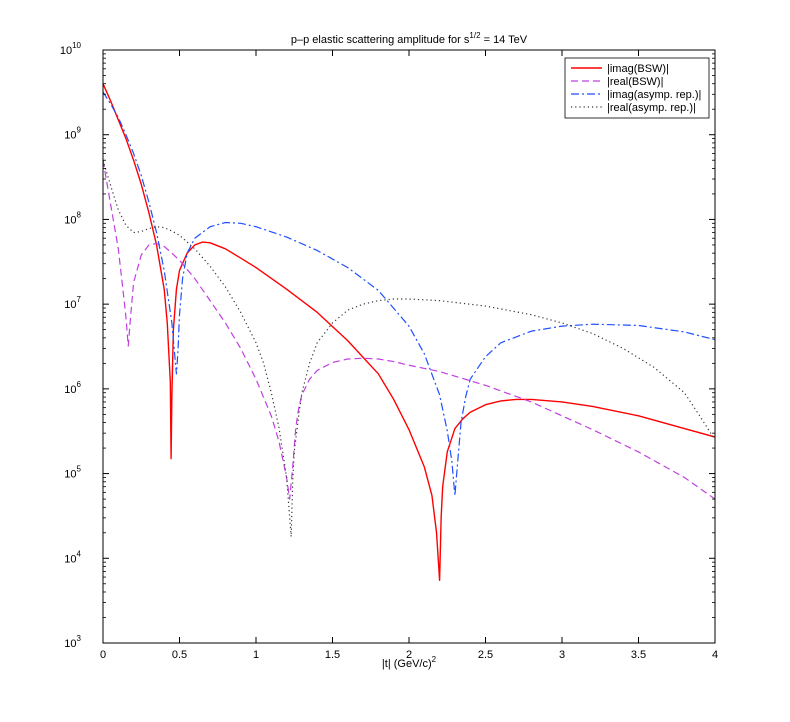 Image resolution: width=790 pixels, height=722 pixels. What do you see at coordinates (635, 82) in the screenshot?
I see `legend-label-2: |real(BSW)|` at bounding box center [635, 82].